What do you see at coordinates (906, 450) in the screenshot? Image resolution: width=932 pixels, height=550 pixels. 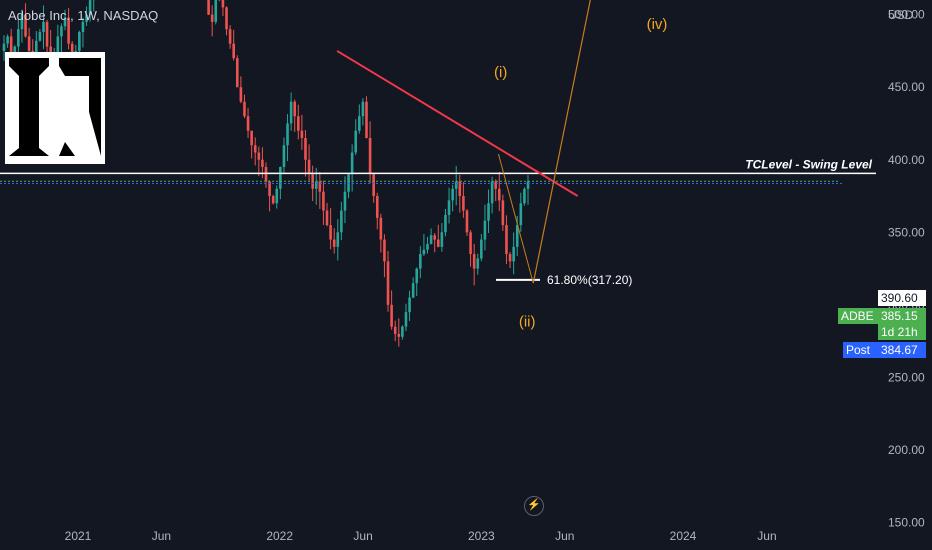 I see `y-tick-label: 200.00` at bounding box center [906, 450].